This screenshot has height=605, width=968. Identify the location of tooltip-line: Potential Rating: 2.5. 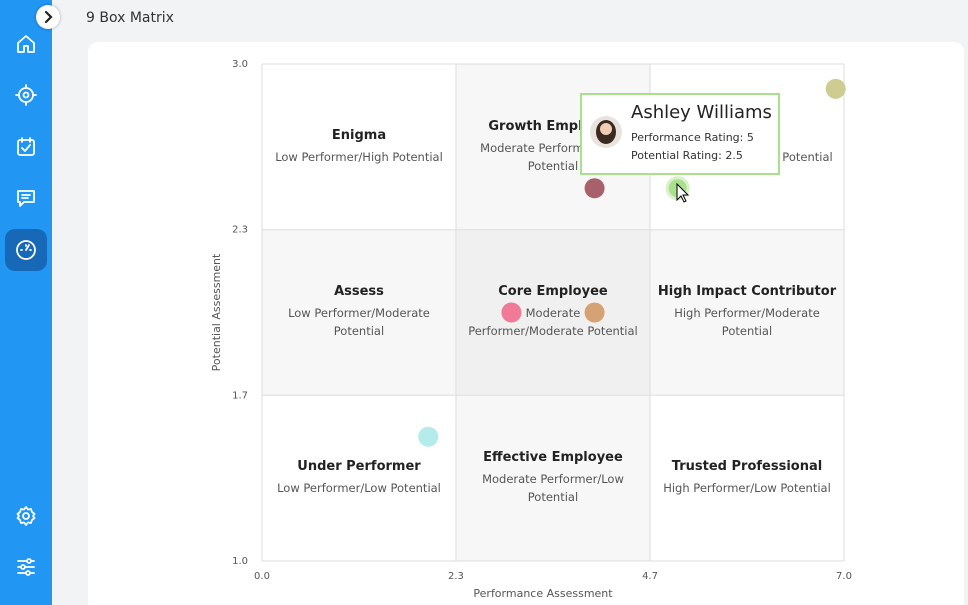
(687, 155).